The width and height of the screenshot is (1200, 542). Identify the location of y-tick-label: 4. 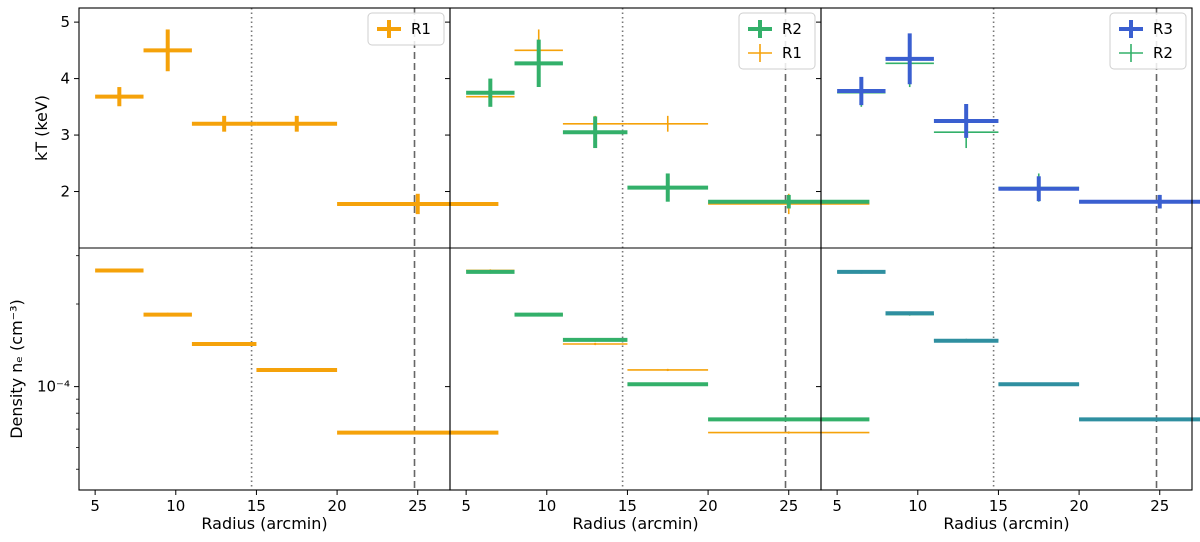
(65, 79).